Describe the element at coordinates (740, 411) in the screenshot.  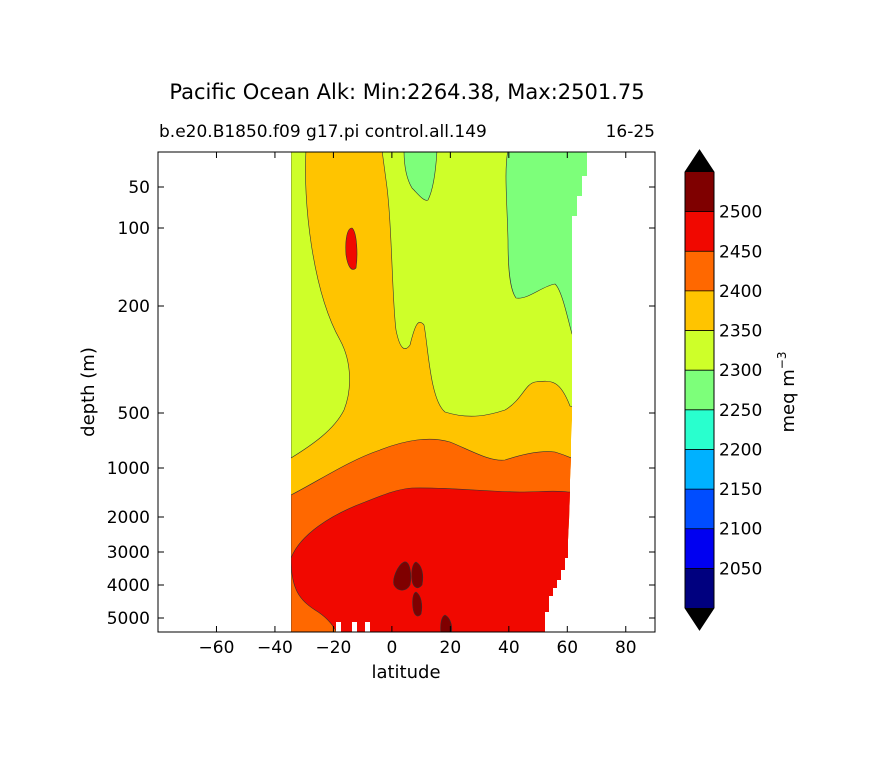
I see `colorbar-tick-label: 2250` at that location.